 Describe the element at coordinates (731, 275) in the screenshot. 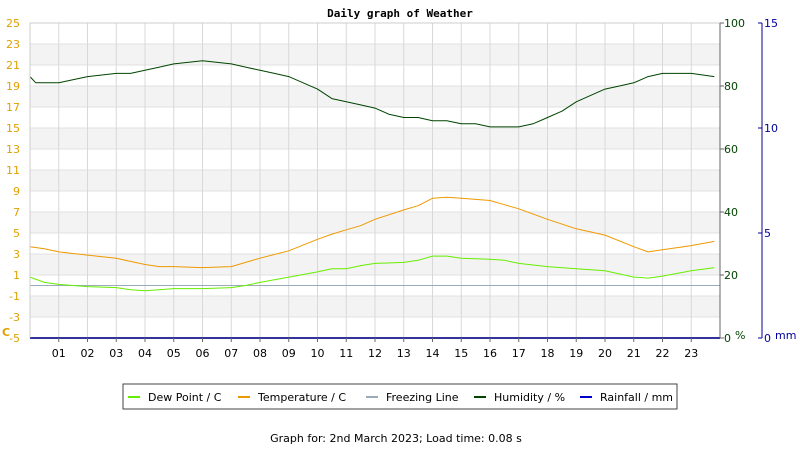

I see `humidity-tick-label: 20` at that location.